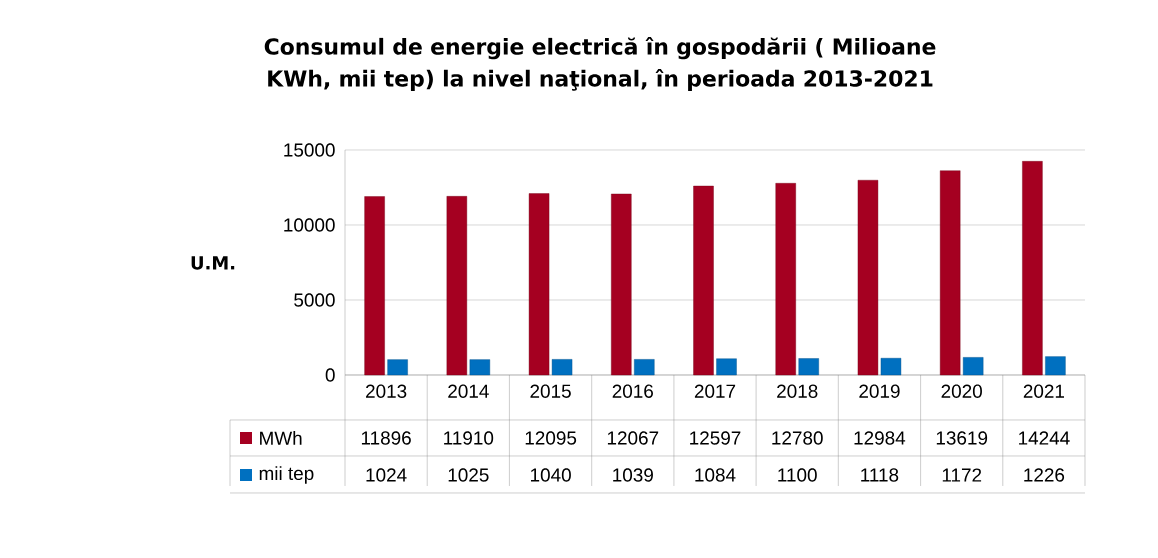  What do you see at coordinates (880, 438) in the screenshot?
I see `data-label: 12984` at bounding box center [880, 438].